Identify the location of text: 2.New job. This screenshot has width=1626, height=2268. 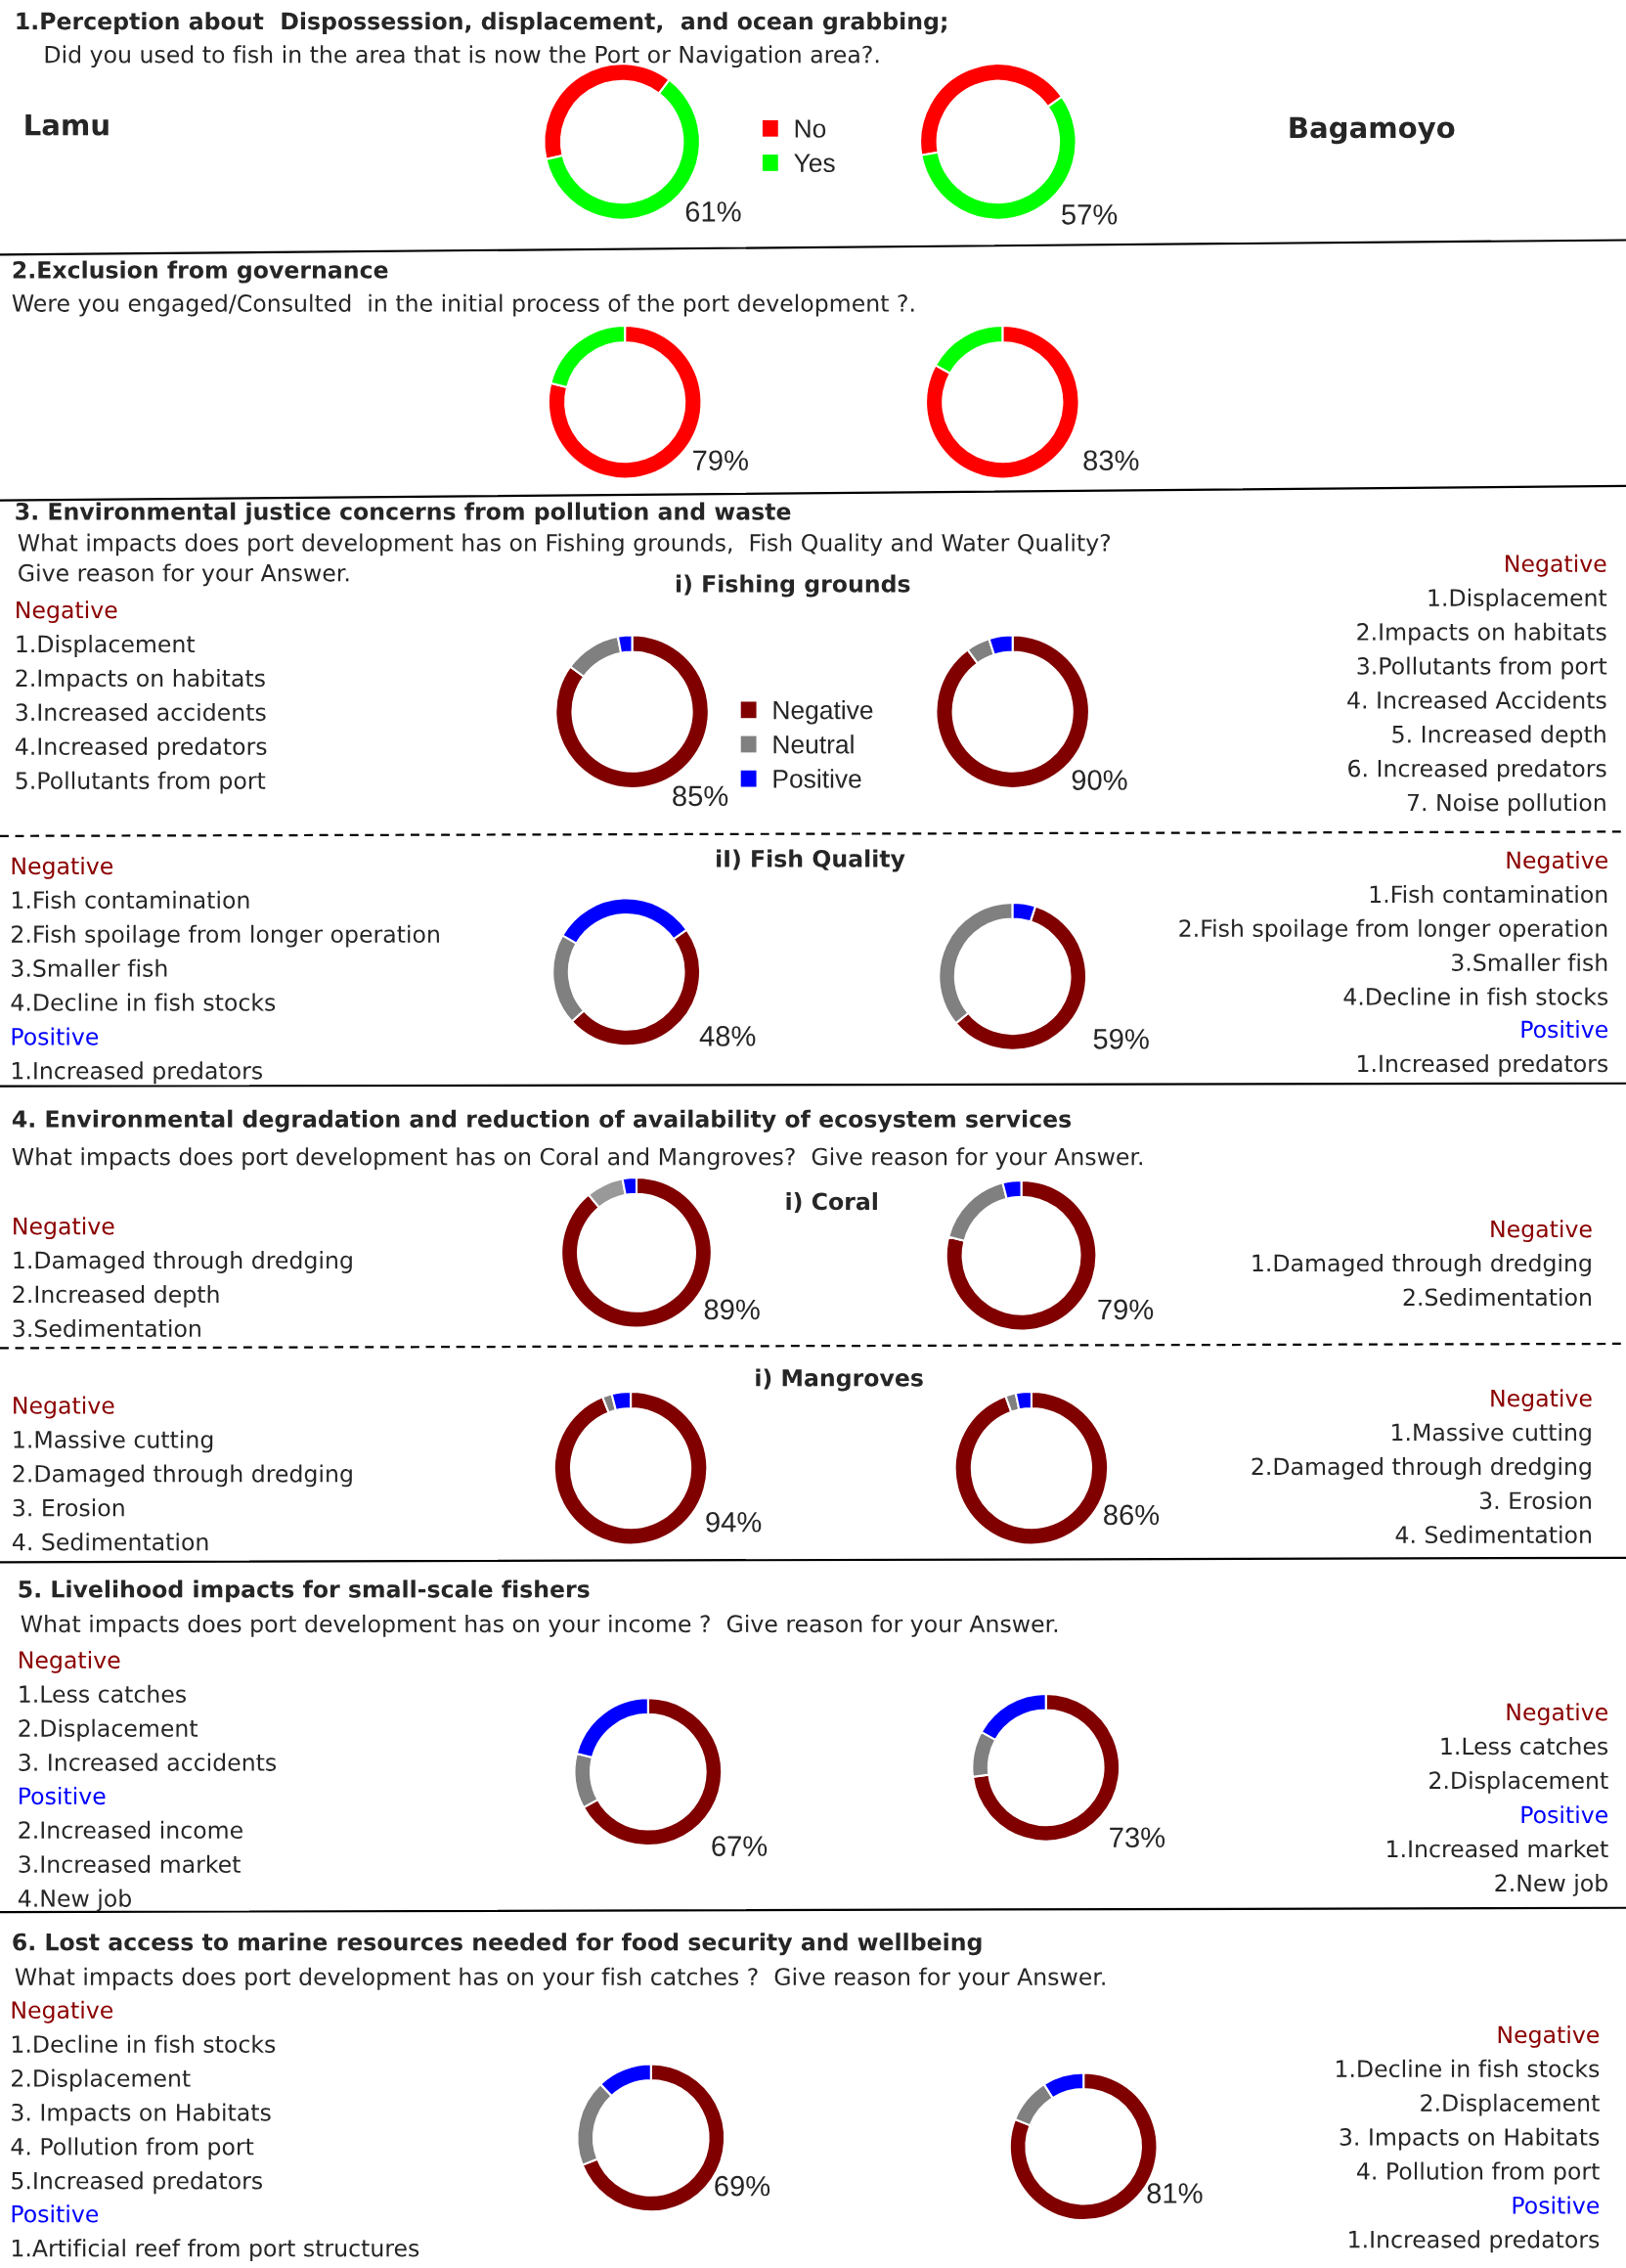
(1551, 1885).